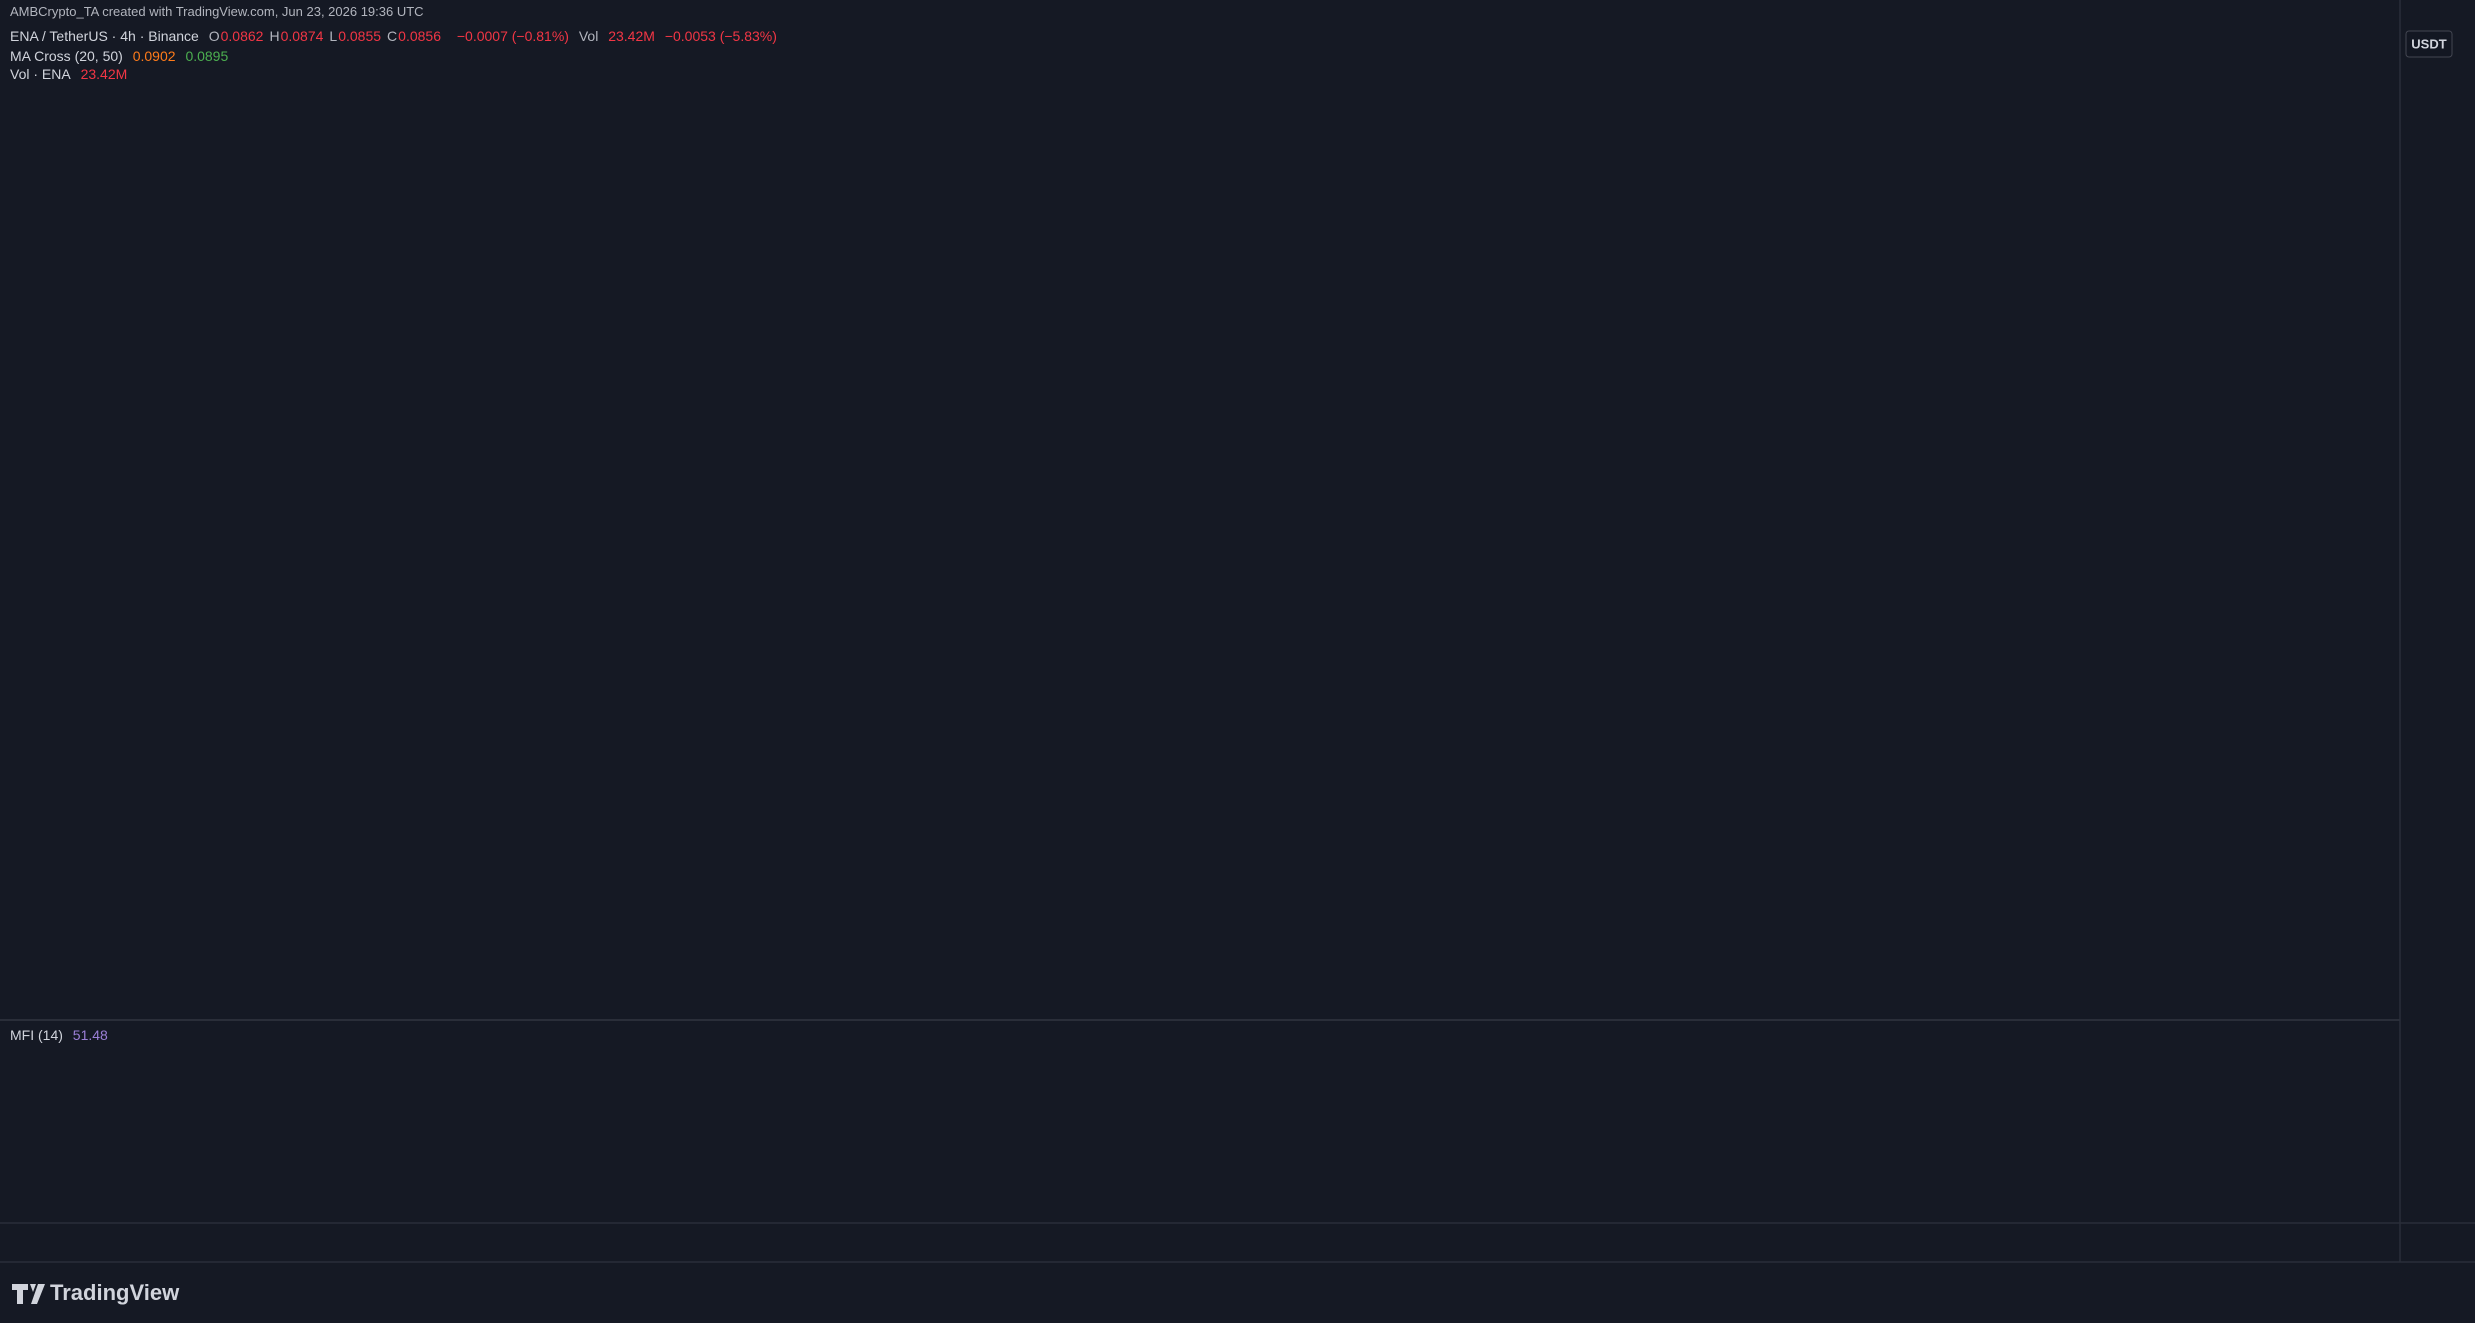  I want to click on quote-value: 0.0874, so click(302, 36).